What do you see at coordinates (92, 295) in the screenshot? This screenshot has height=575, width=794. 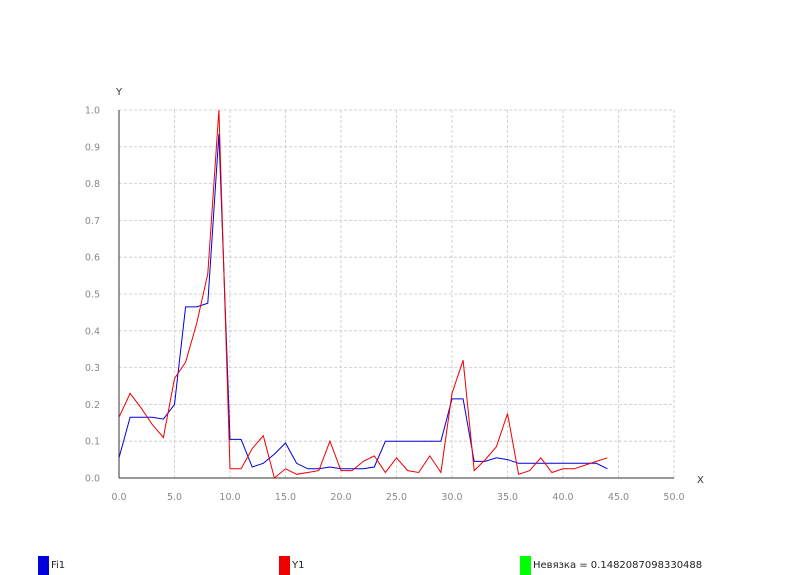 I see `y-tick-label: 0.5` at bounding box center [92, 295].